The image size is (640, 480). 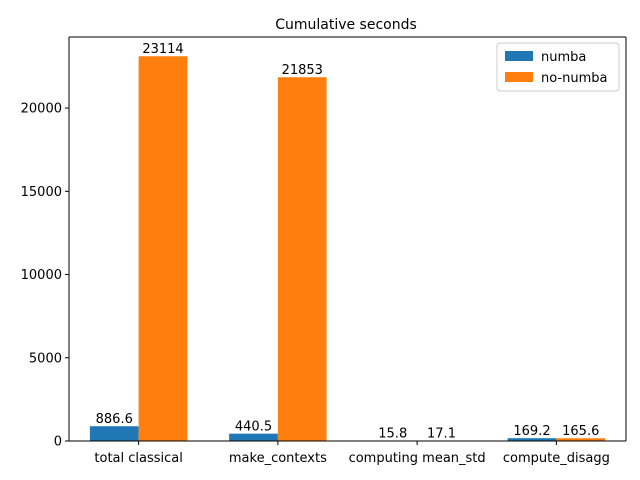 I want to click on legend-label: numba, so click(x=563, y=57).